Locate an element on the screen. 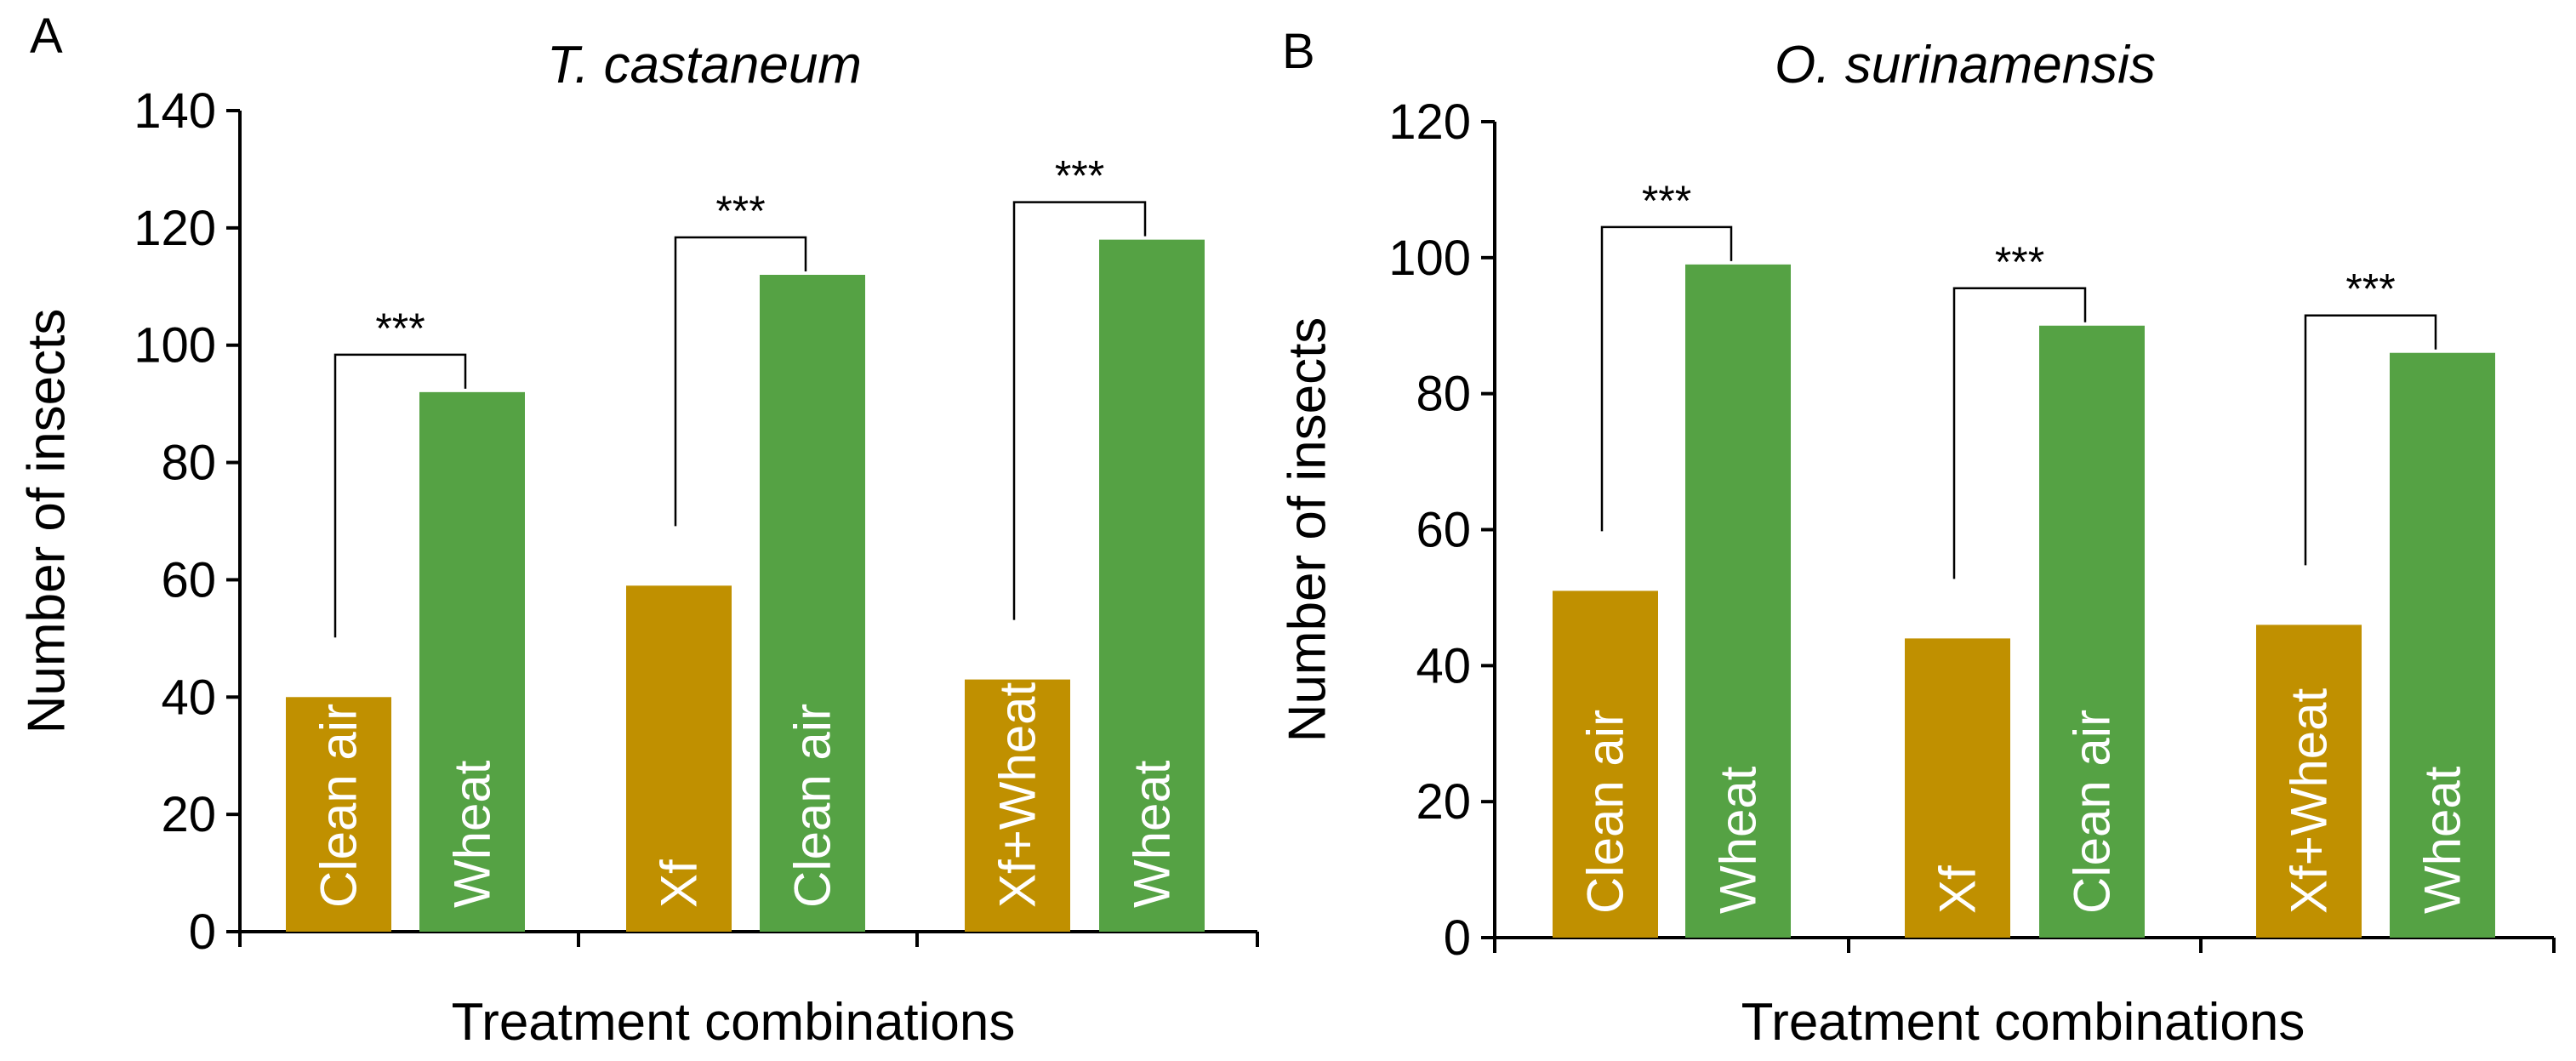 This screenshot has height=1061, width=2576. y-tick-label: 140 is located at coordinates (175, 111).